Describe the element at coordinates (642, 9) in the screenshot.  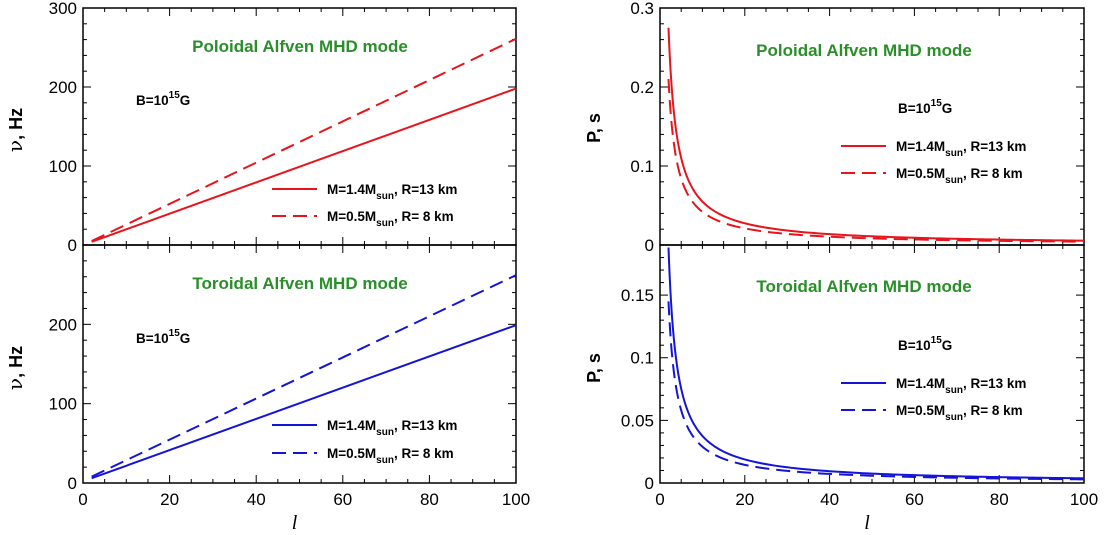
I see `y-tick-label: 0.3` at that location.